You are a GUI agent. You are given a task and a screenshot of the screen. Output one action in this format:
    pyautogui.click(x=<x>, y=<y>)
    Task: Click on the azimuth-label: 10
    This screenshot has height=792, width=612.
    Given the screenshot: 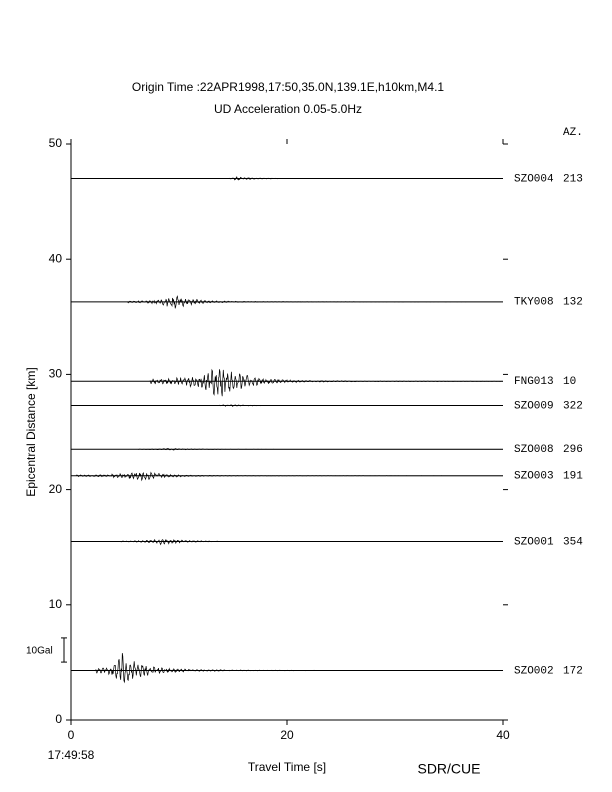 What is the action you would take?
    pyautogui.click(x=569, y=382)
    